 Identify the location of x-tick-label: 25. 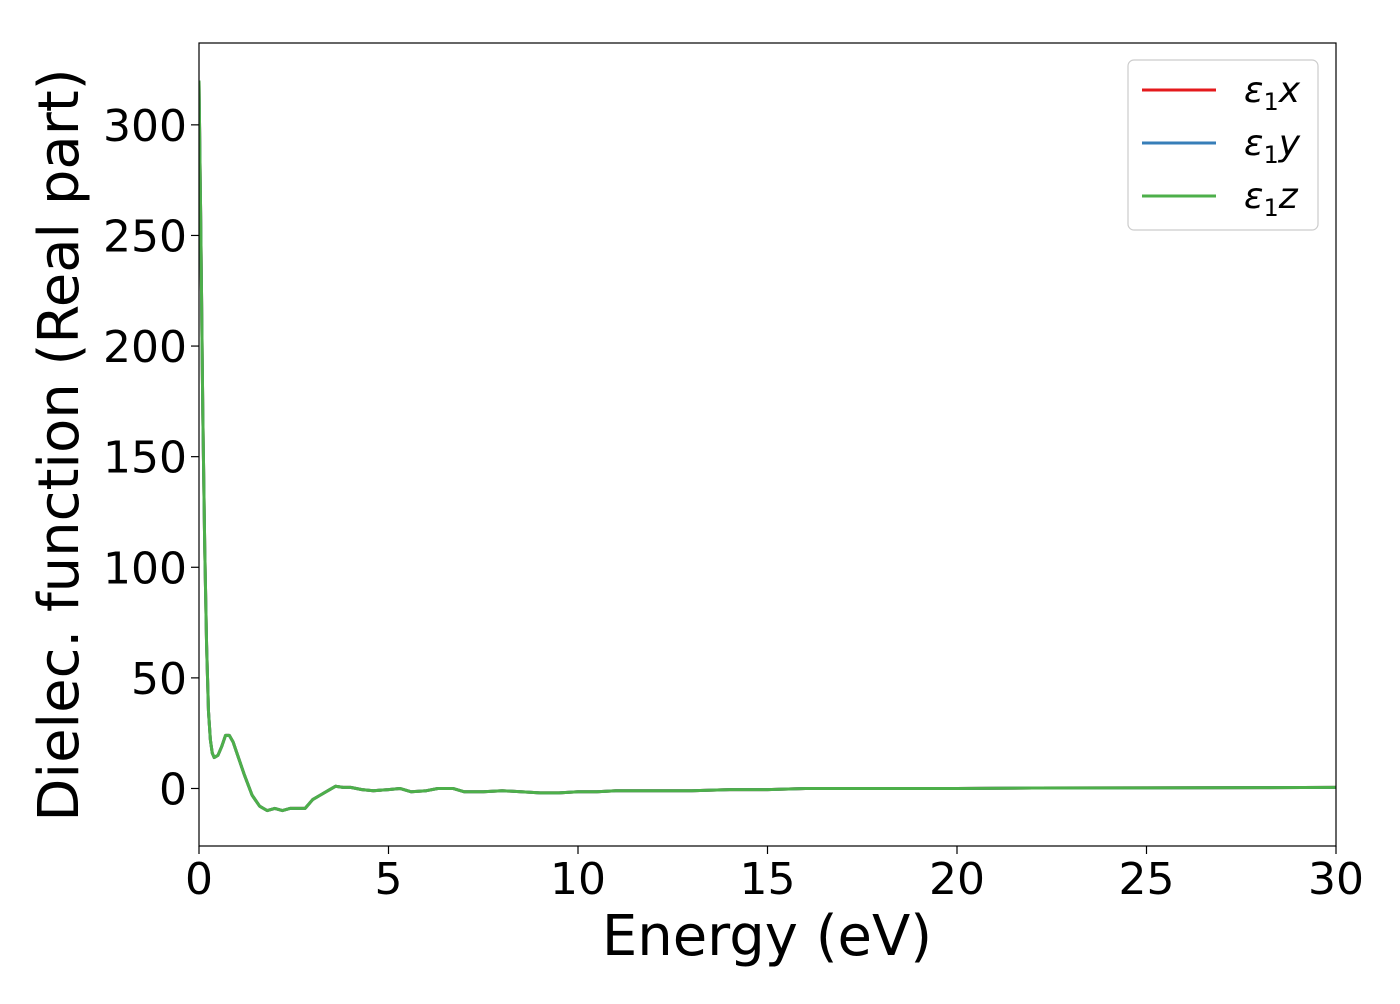
(1147, 879).